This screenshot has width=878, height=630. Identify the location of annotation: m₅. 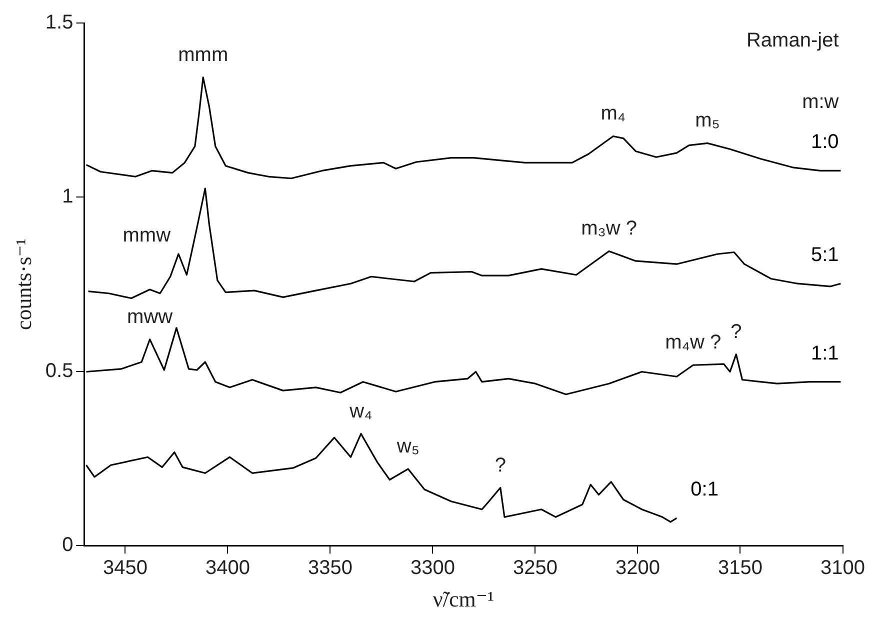
(707, 121).